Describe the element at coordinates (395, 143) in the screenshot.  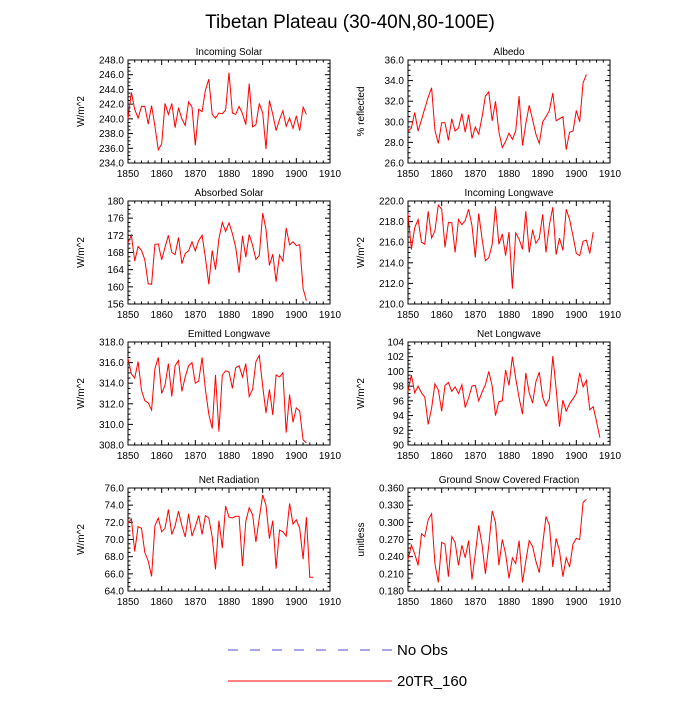
I see `y-tick-label: 28.0` at that location.